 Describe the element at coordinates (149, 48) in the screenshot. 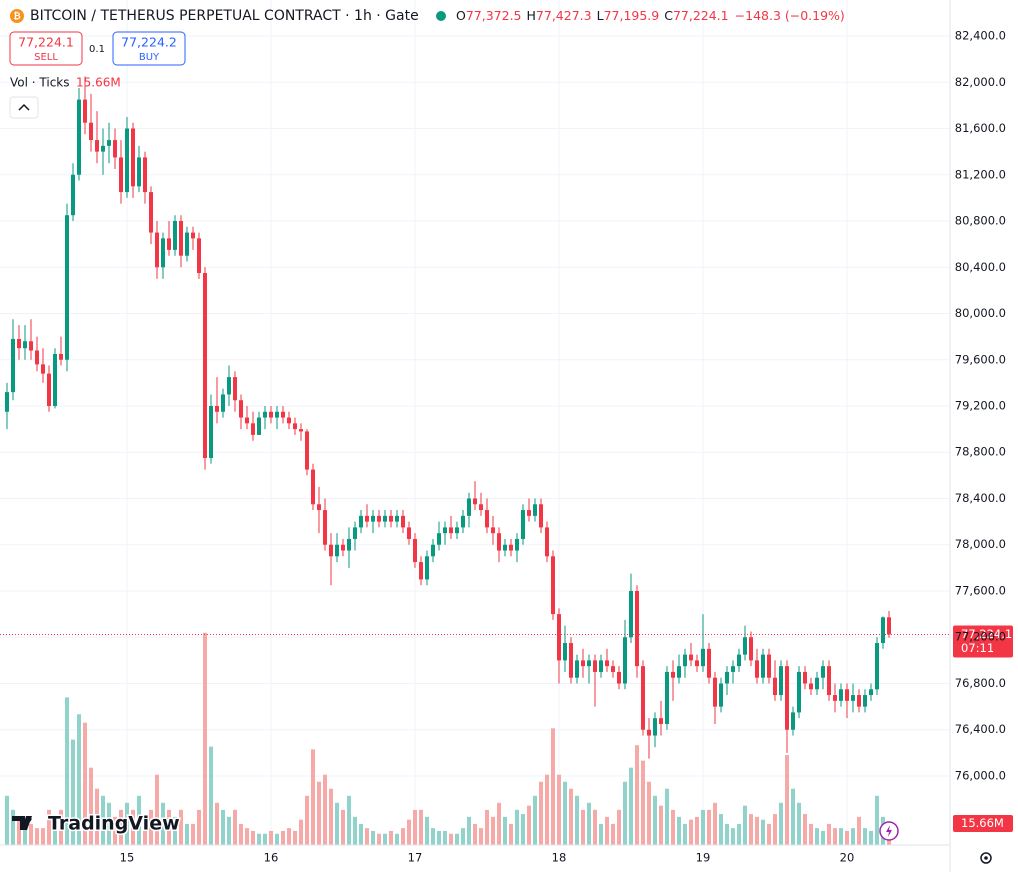

I see `buy-button` at that location.